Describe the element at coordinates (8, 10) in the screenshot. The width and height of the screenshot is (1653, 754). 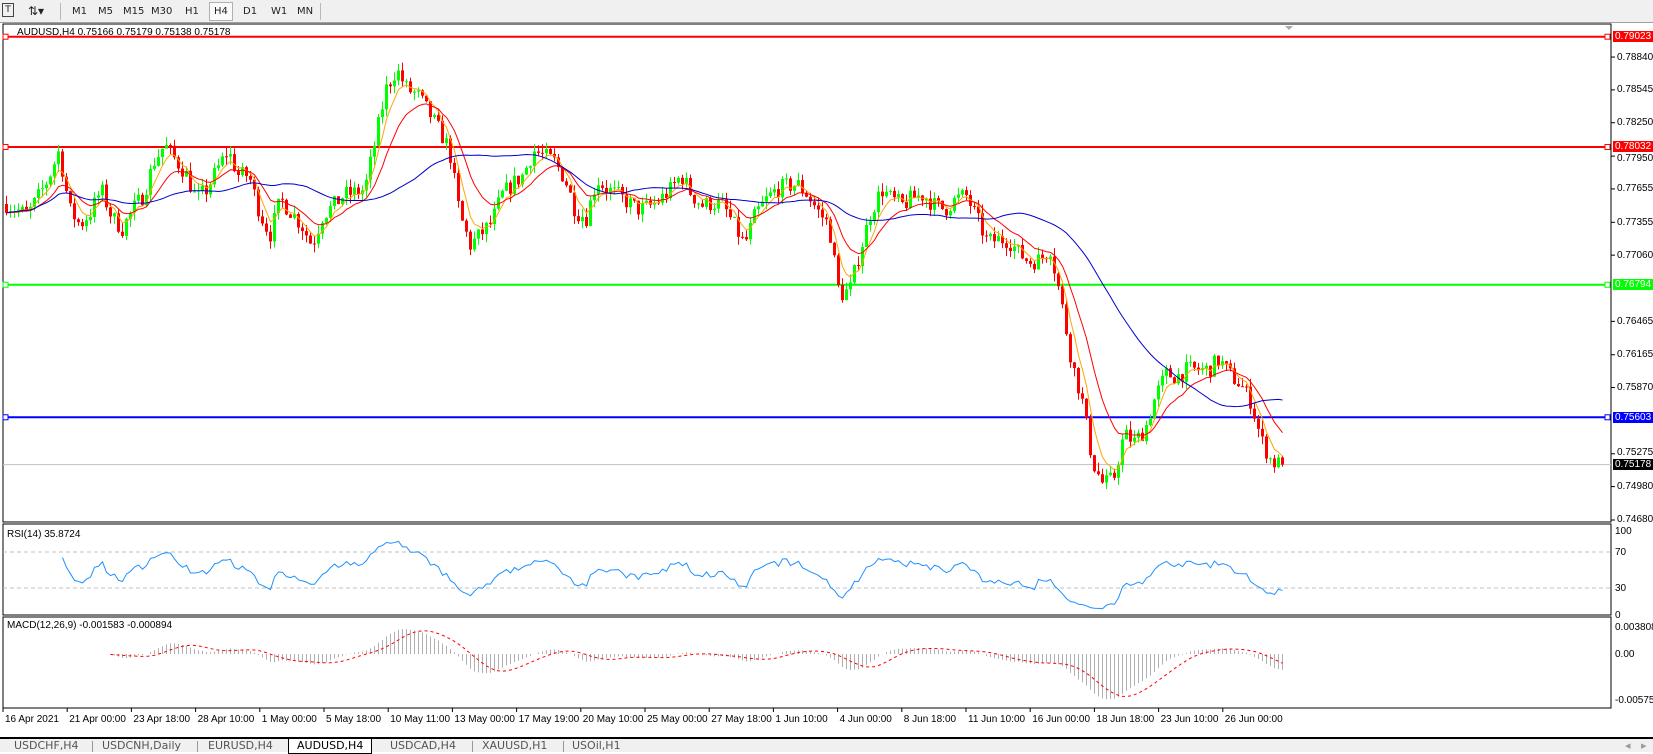
I see `text-tool-icon: T` at that location.